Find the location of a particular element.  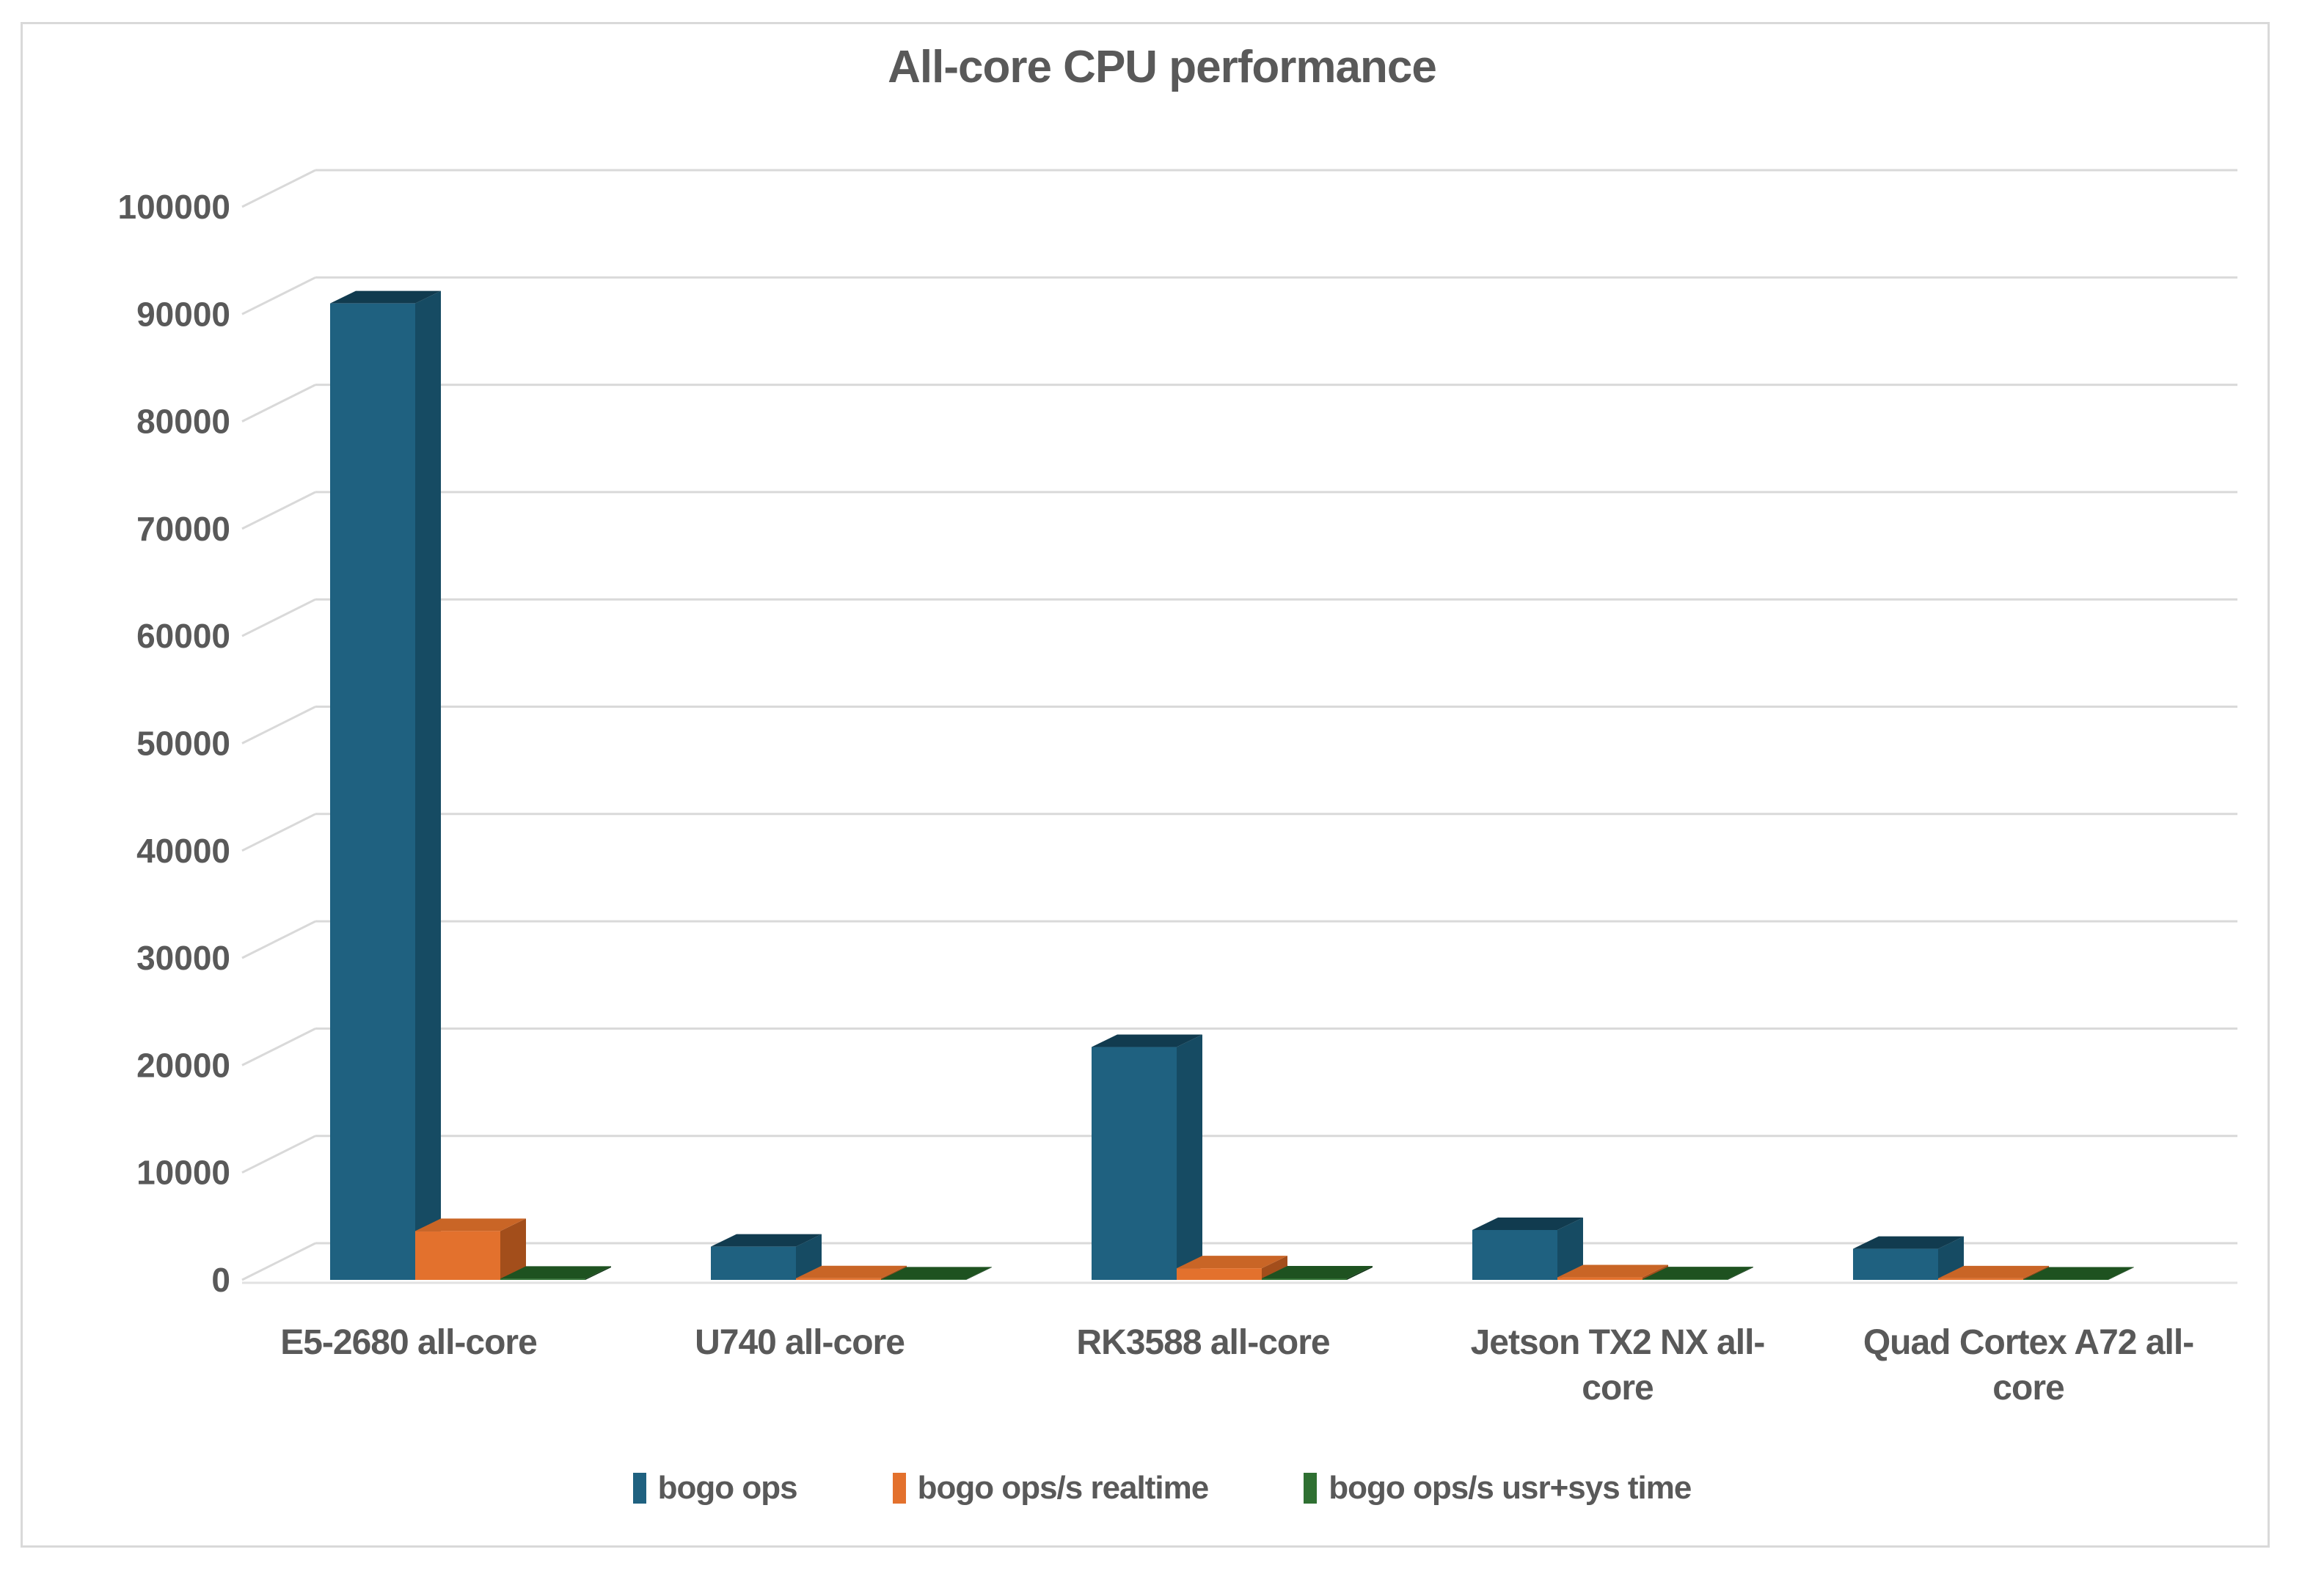

bogo-ops-realtime-swatch-icon is located at coordinates (899, 1488).